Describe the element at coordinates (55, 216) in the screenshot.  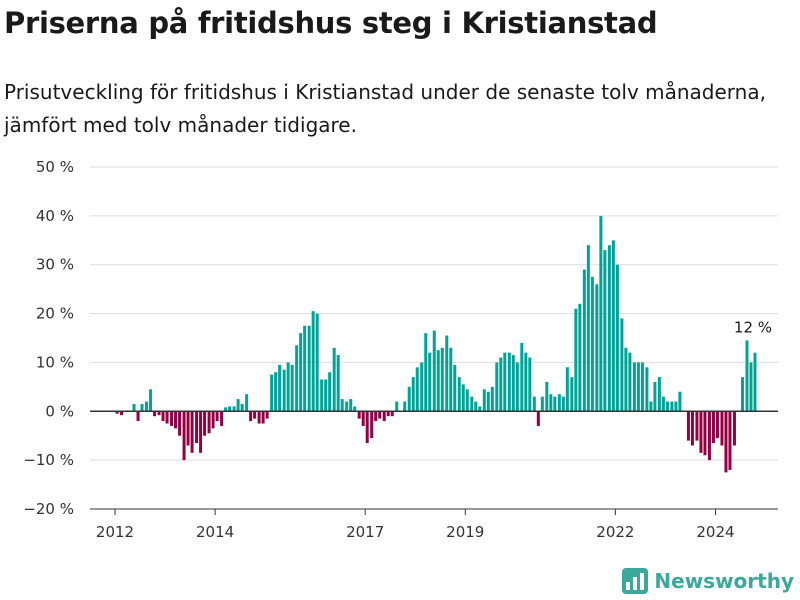
I see `y-tick-label: 40 %` at that location.